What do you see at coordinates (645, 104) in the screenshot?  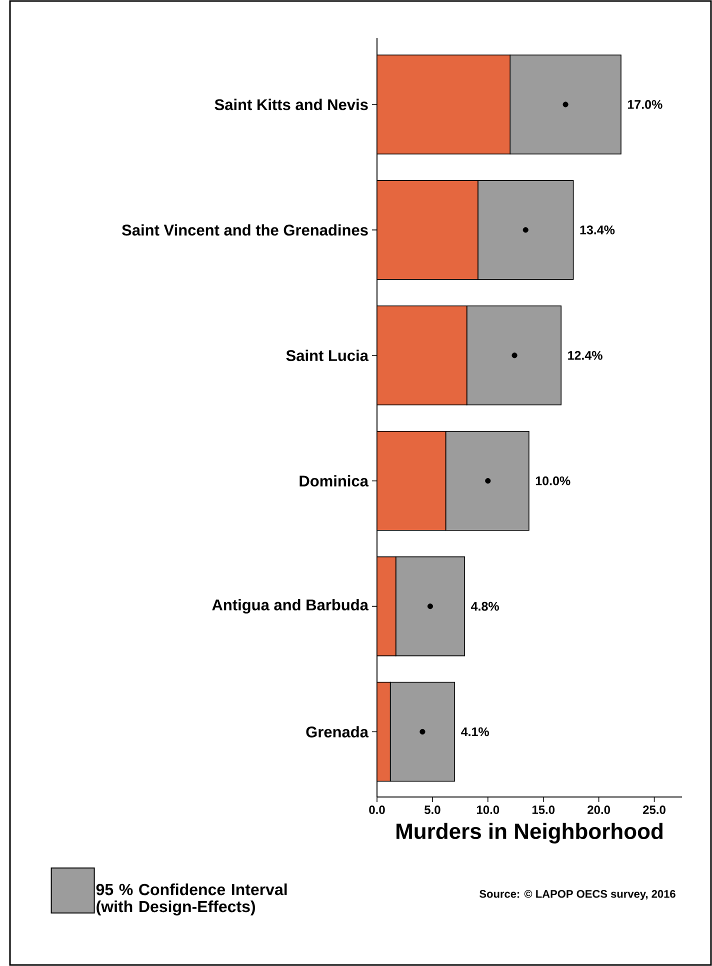 I see `annotation: 17.0%` at bounding box center [645, 104].